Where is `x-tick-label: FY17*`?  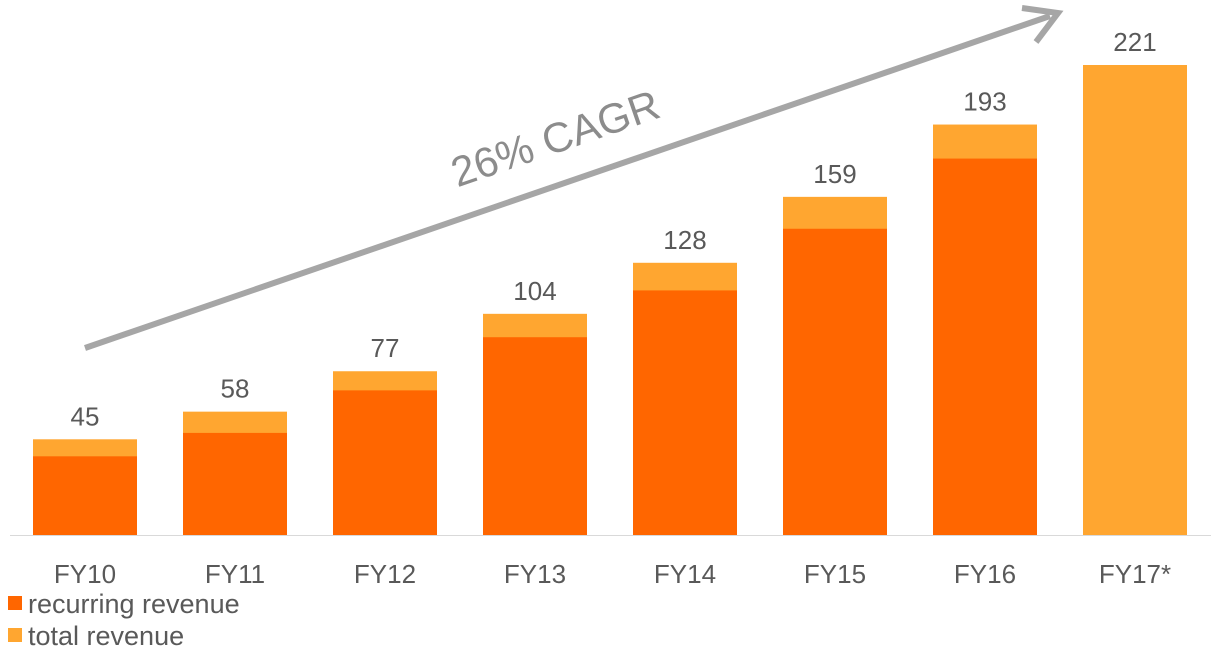 x-tick-label: FY17* is located at coordinates (1135, 574).